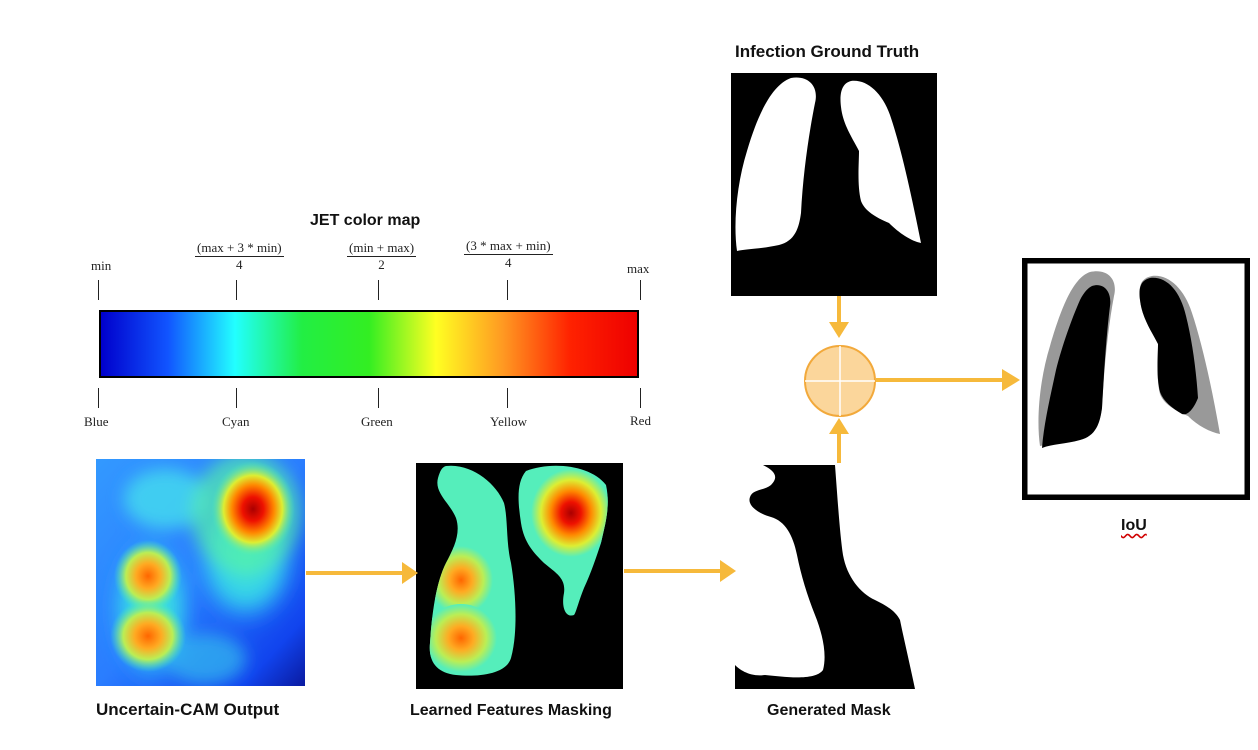 The image size is (1258, 750). I want to click on colormap-green-label: Green, so click(377, 421).